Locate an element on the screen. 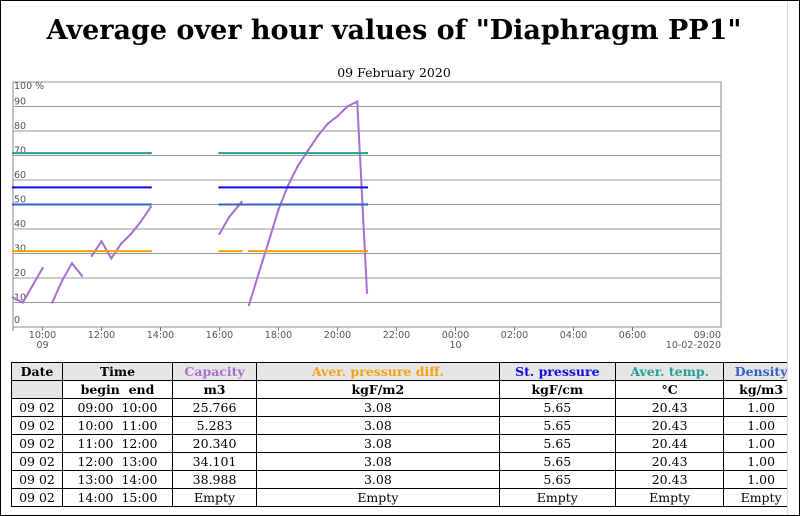 Image resolution: width=800 pixels, height=516 pixels. x-tick-label: 14:00 is located at coordinates (160, 335).